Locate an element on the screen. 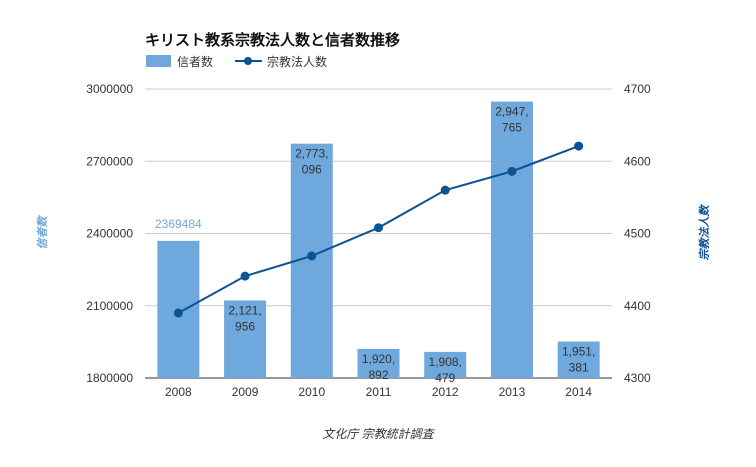 The width and height of the screenshot is (756, 467). data-label: 2,773, is located at coordinates (311, 154).